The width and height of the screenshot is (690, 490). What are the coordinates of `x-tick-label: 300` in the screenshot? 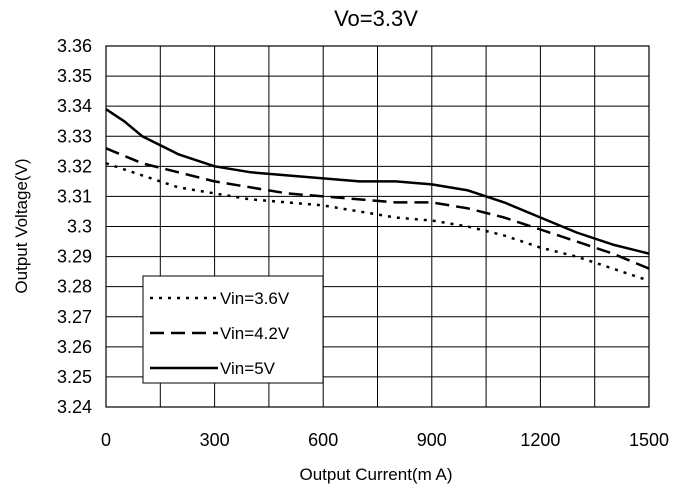 It's located at (215, 440).